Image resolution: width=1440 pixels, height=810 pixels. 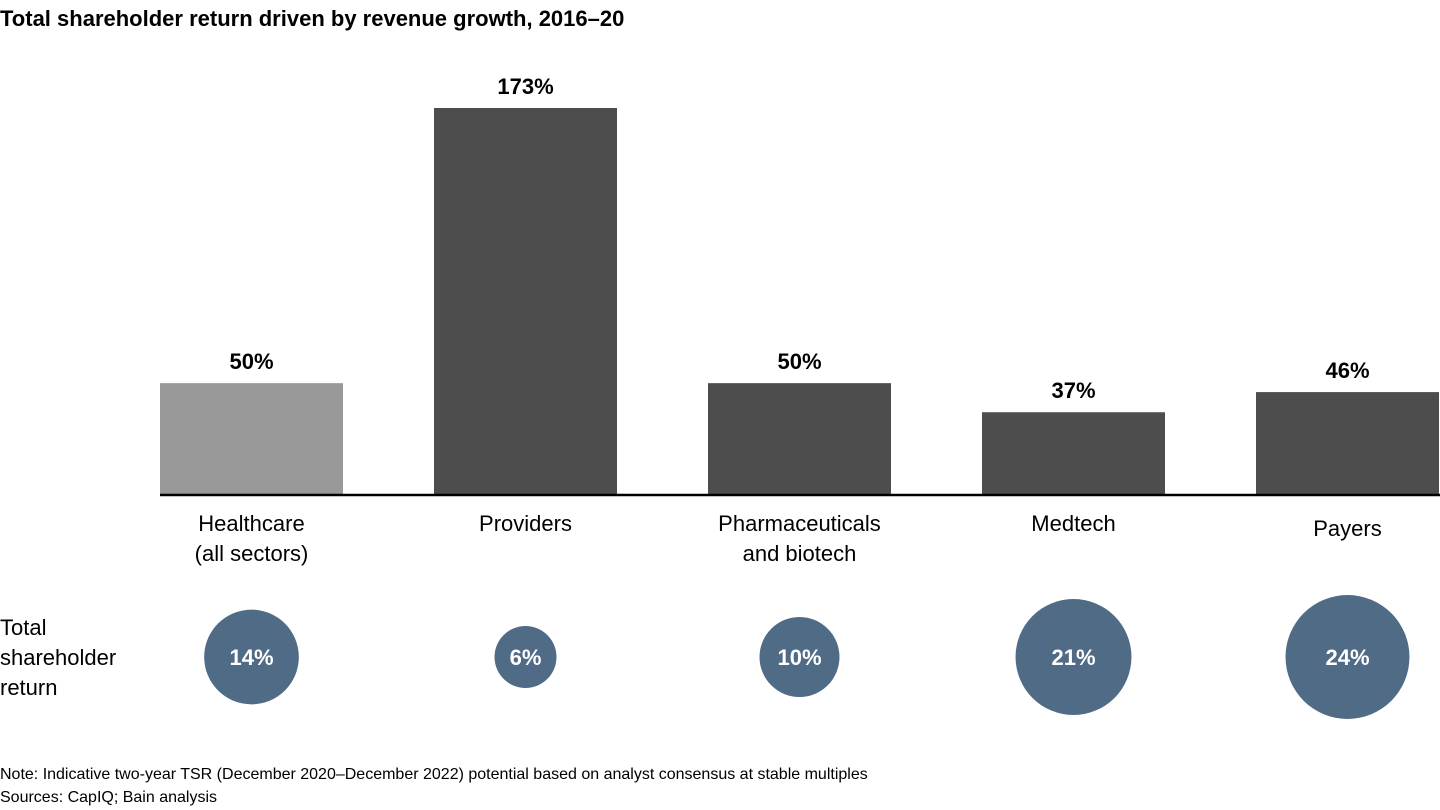 What do you see at coordinates (252, 553) in the screenshot?
I see `category-label: (all sectors)` at bounding box center [252, 553].